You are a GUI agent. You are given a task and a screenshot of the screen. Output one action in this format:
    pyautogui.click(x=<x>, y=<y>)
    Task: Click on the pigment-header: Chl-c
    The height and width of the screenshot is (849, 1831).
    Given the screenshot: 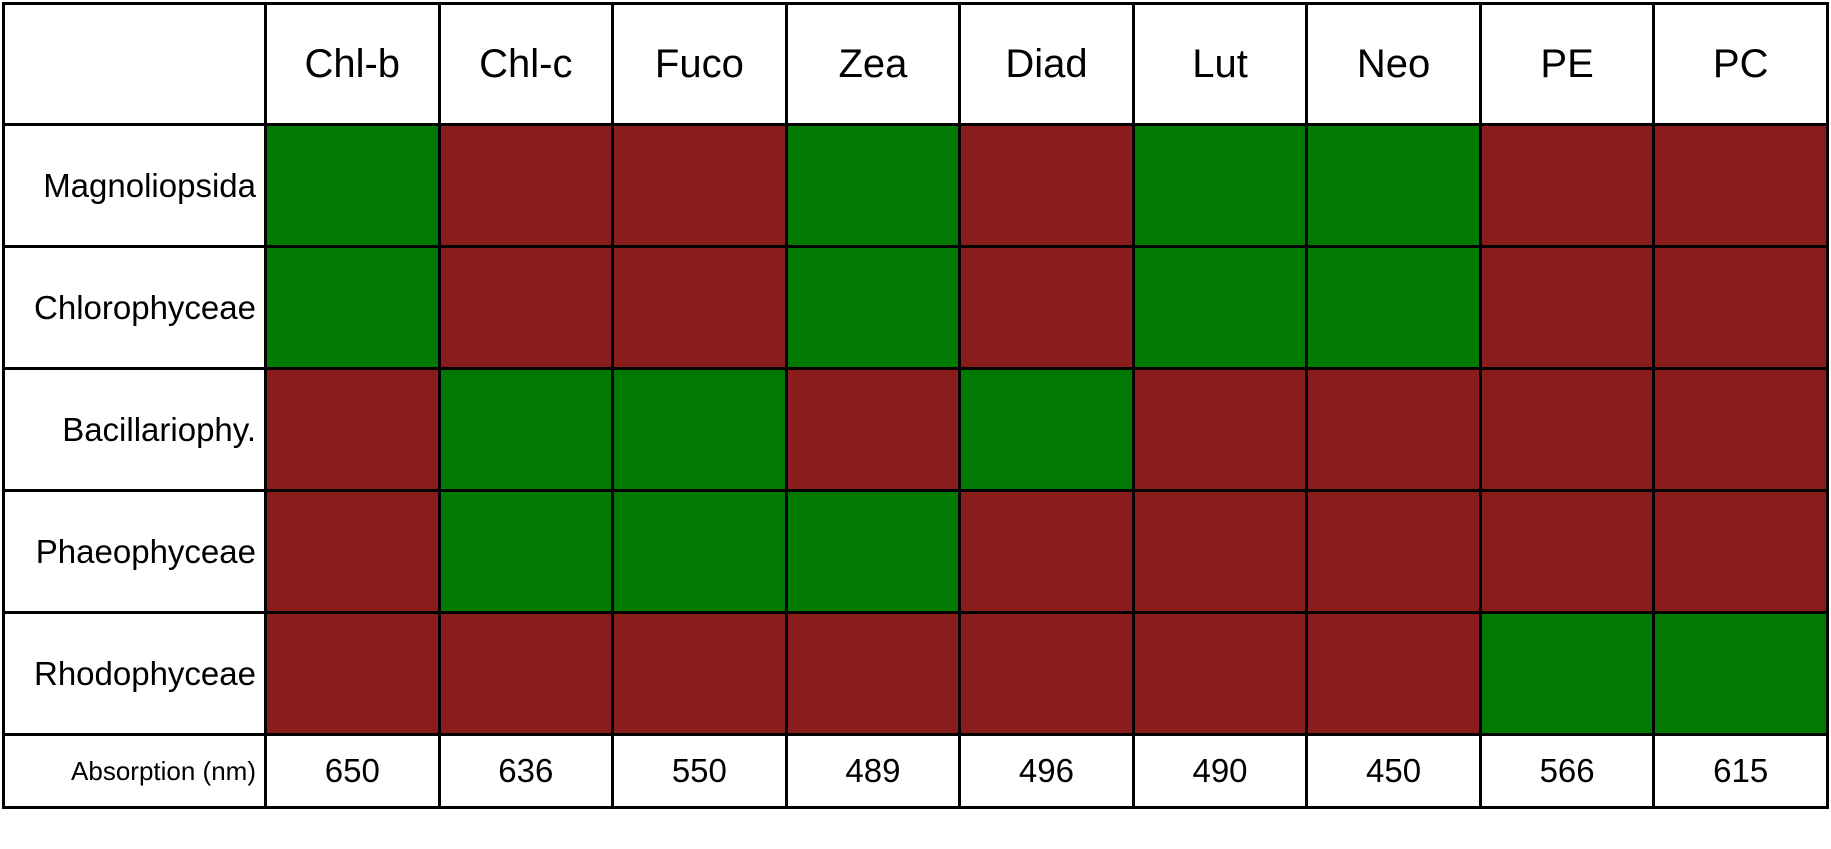 What is the action you would take?
    pyautogui.click(x=526, y=64)
    